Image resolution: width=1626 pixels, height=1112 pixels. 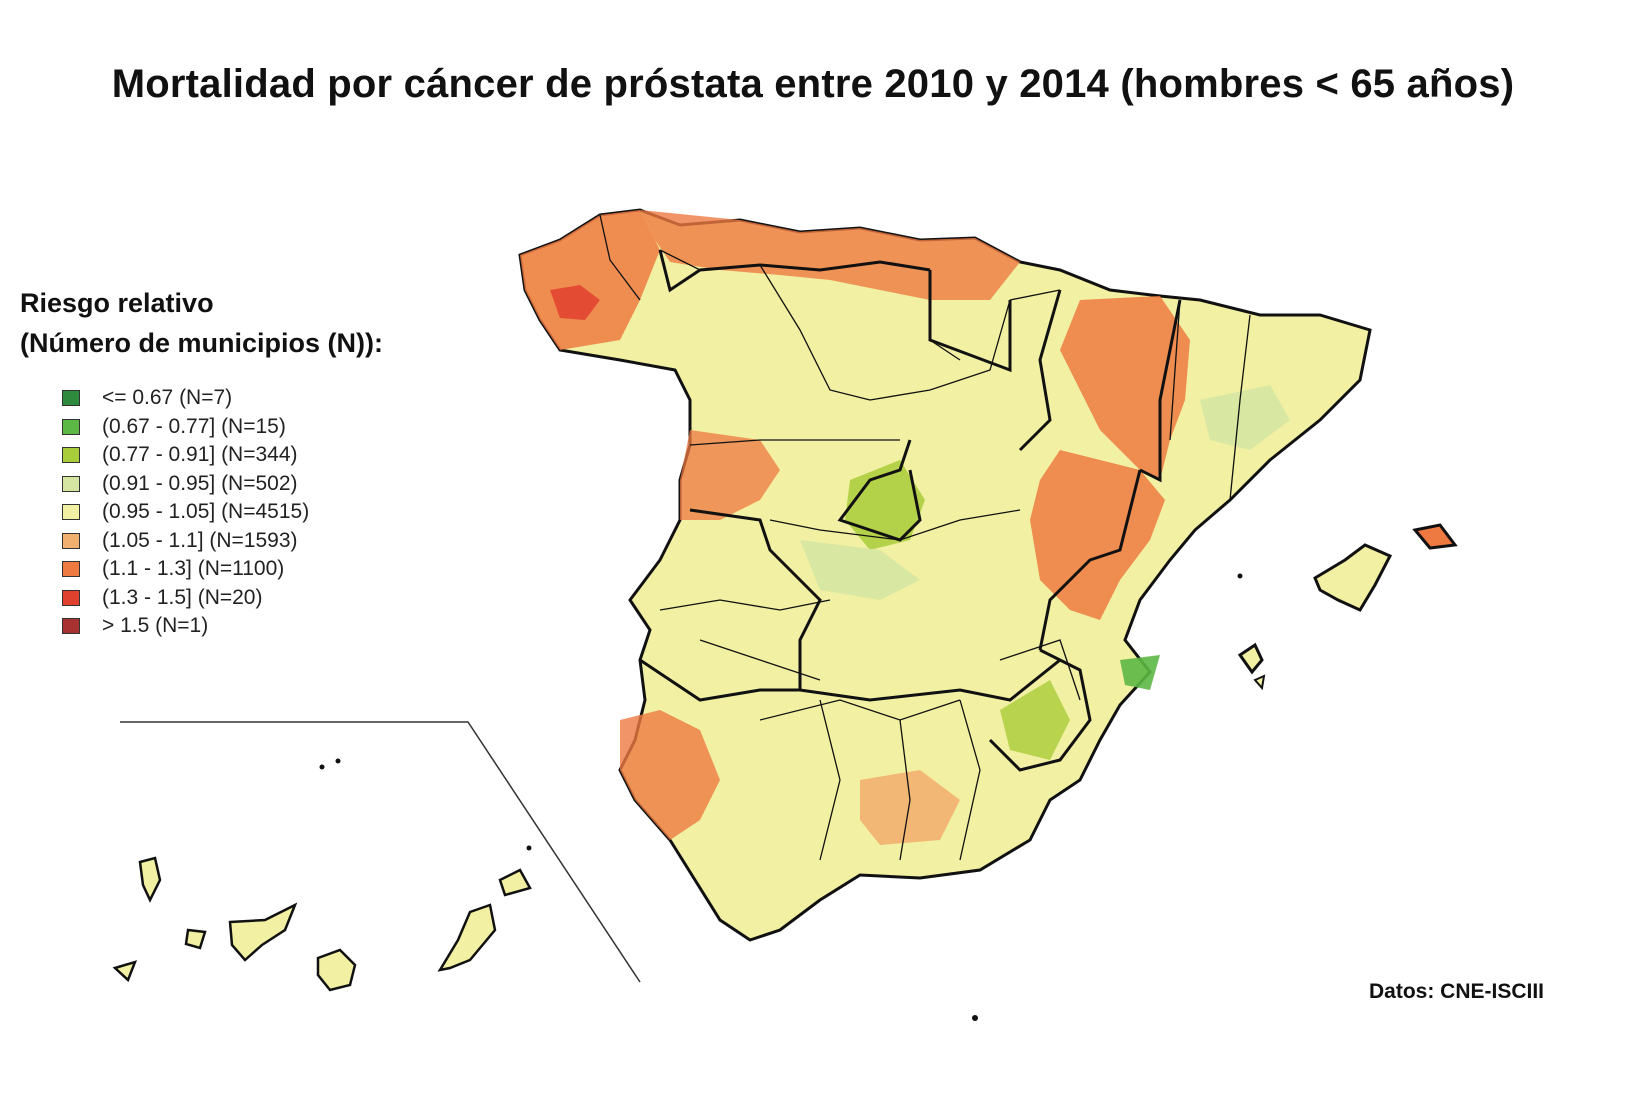 I want to click on island-ibiza, so click(x=1250, y=658).